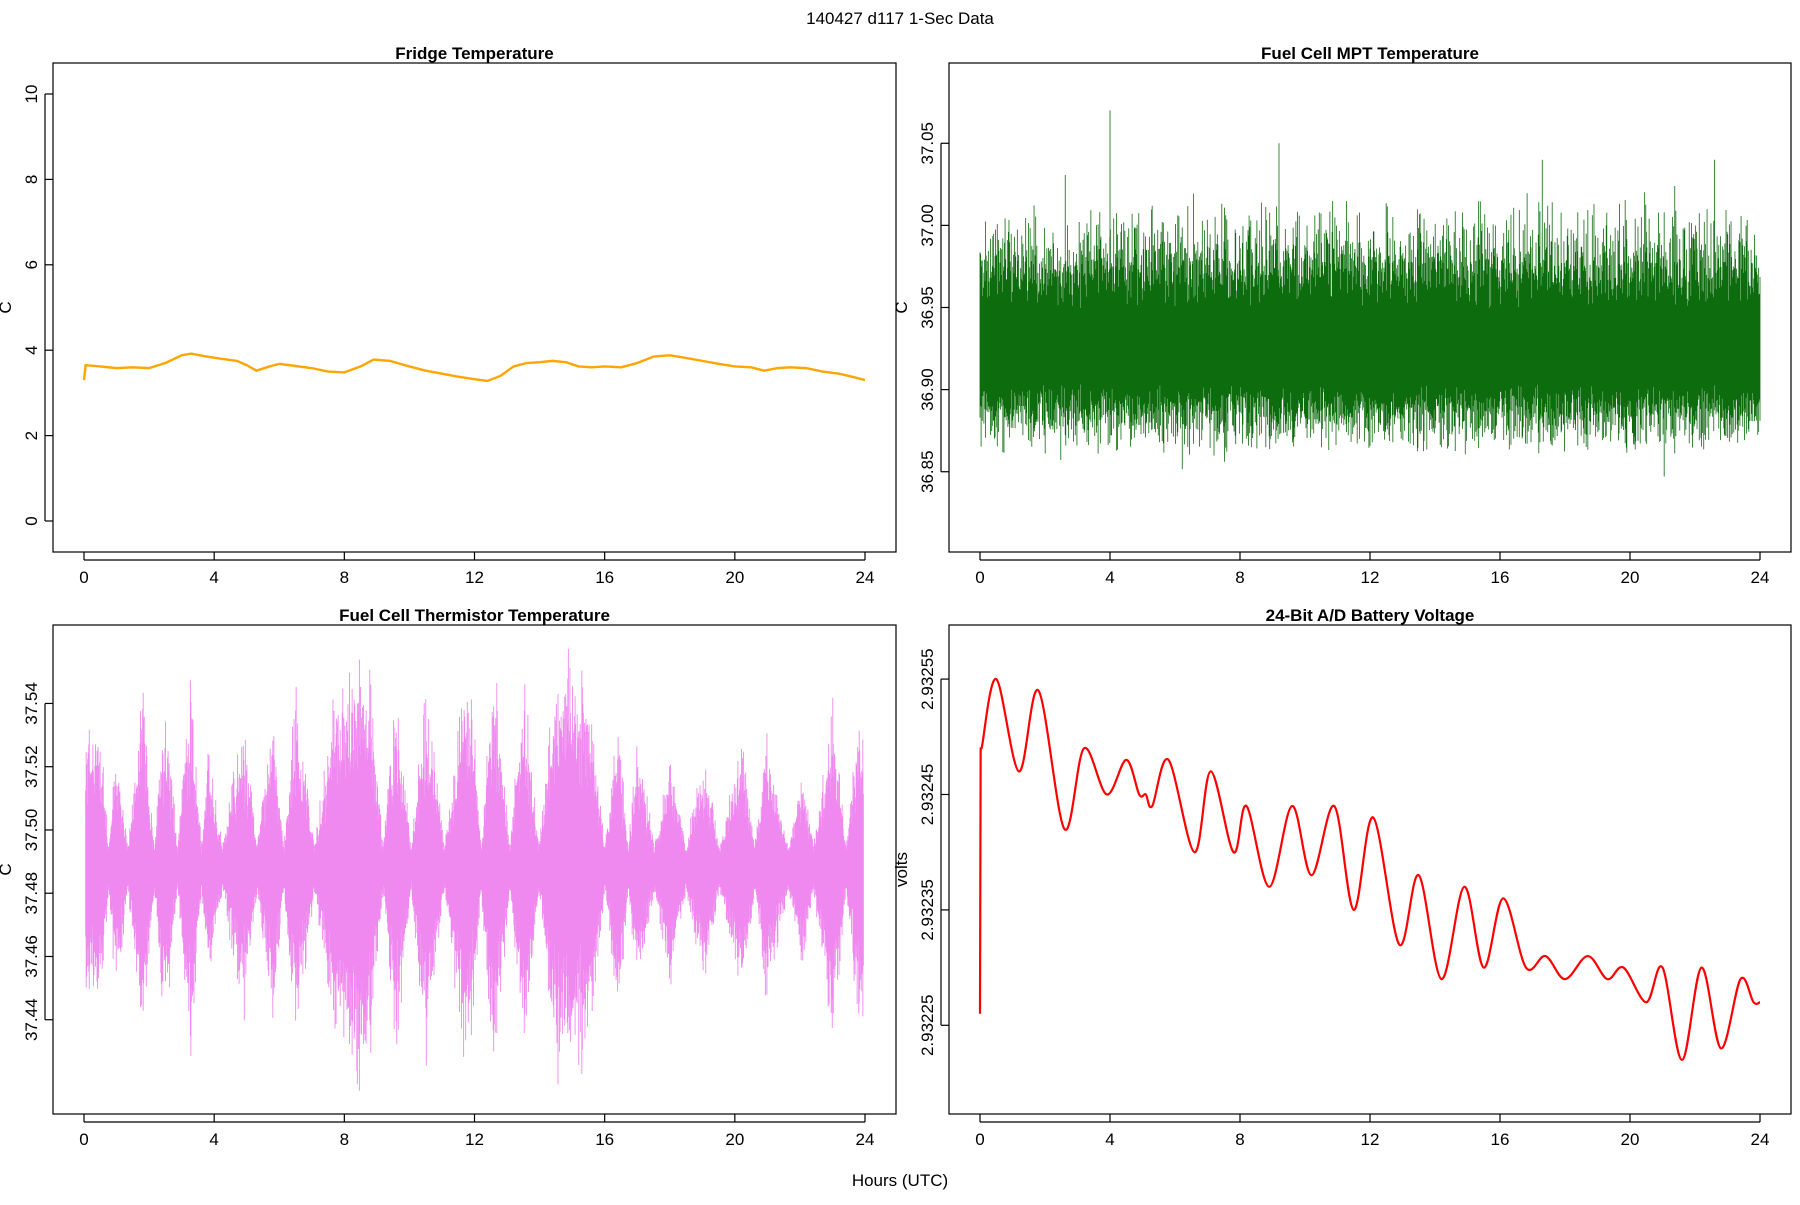  What do you see at coordinates (900, 1180) in the screenshot?
I see `figure-x-axis-label: Hours (UTC)` at bounding box center [900, 1180].